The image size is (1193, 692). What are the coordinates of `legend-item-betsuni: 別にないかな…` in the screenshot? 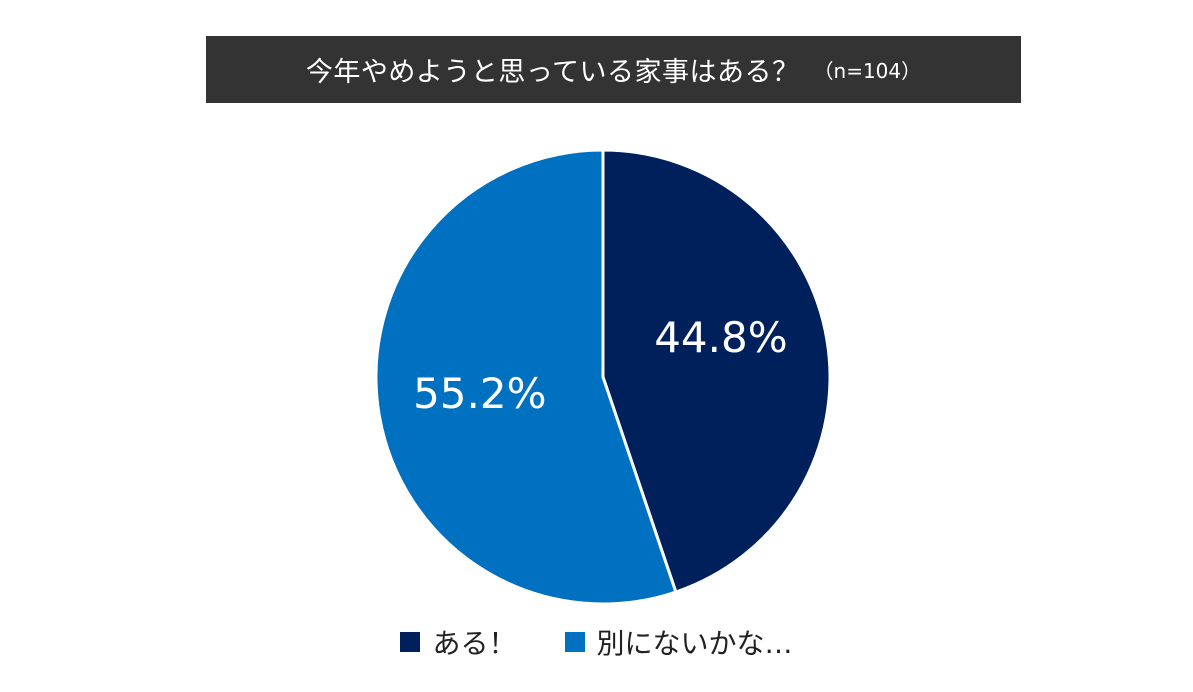 It's located at (678, 642).